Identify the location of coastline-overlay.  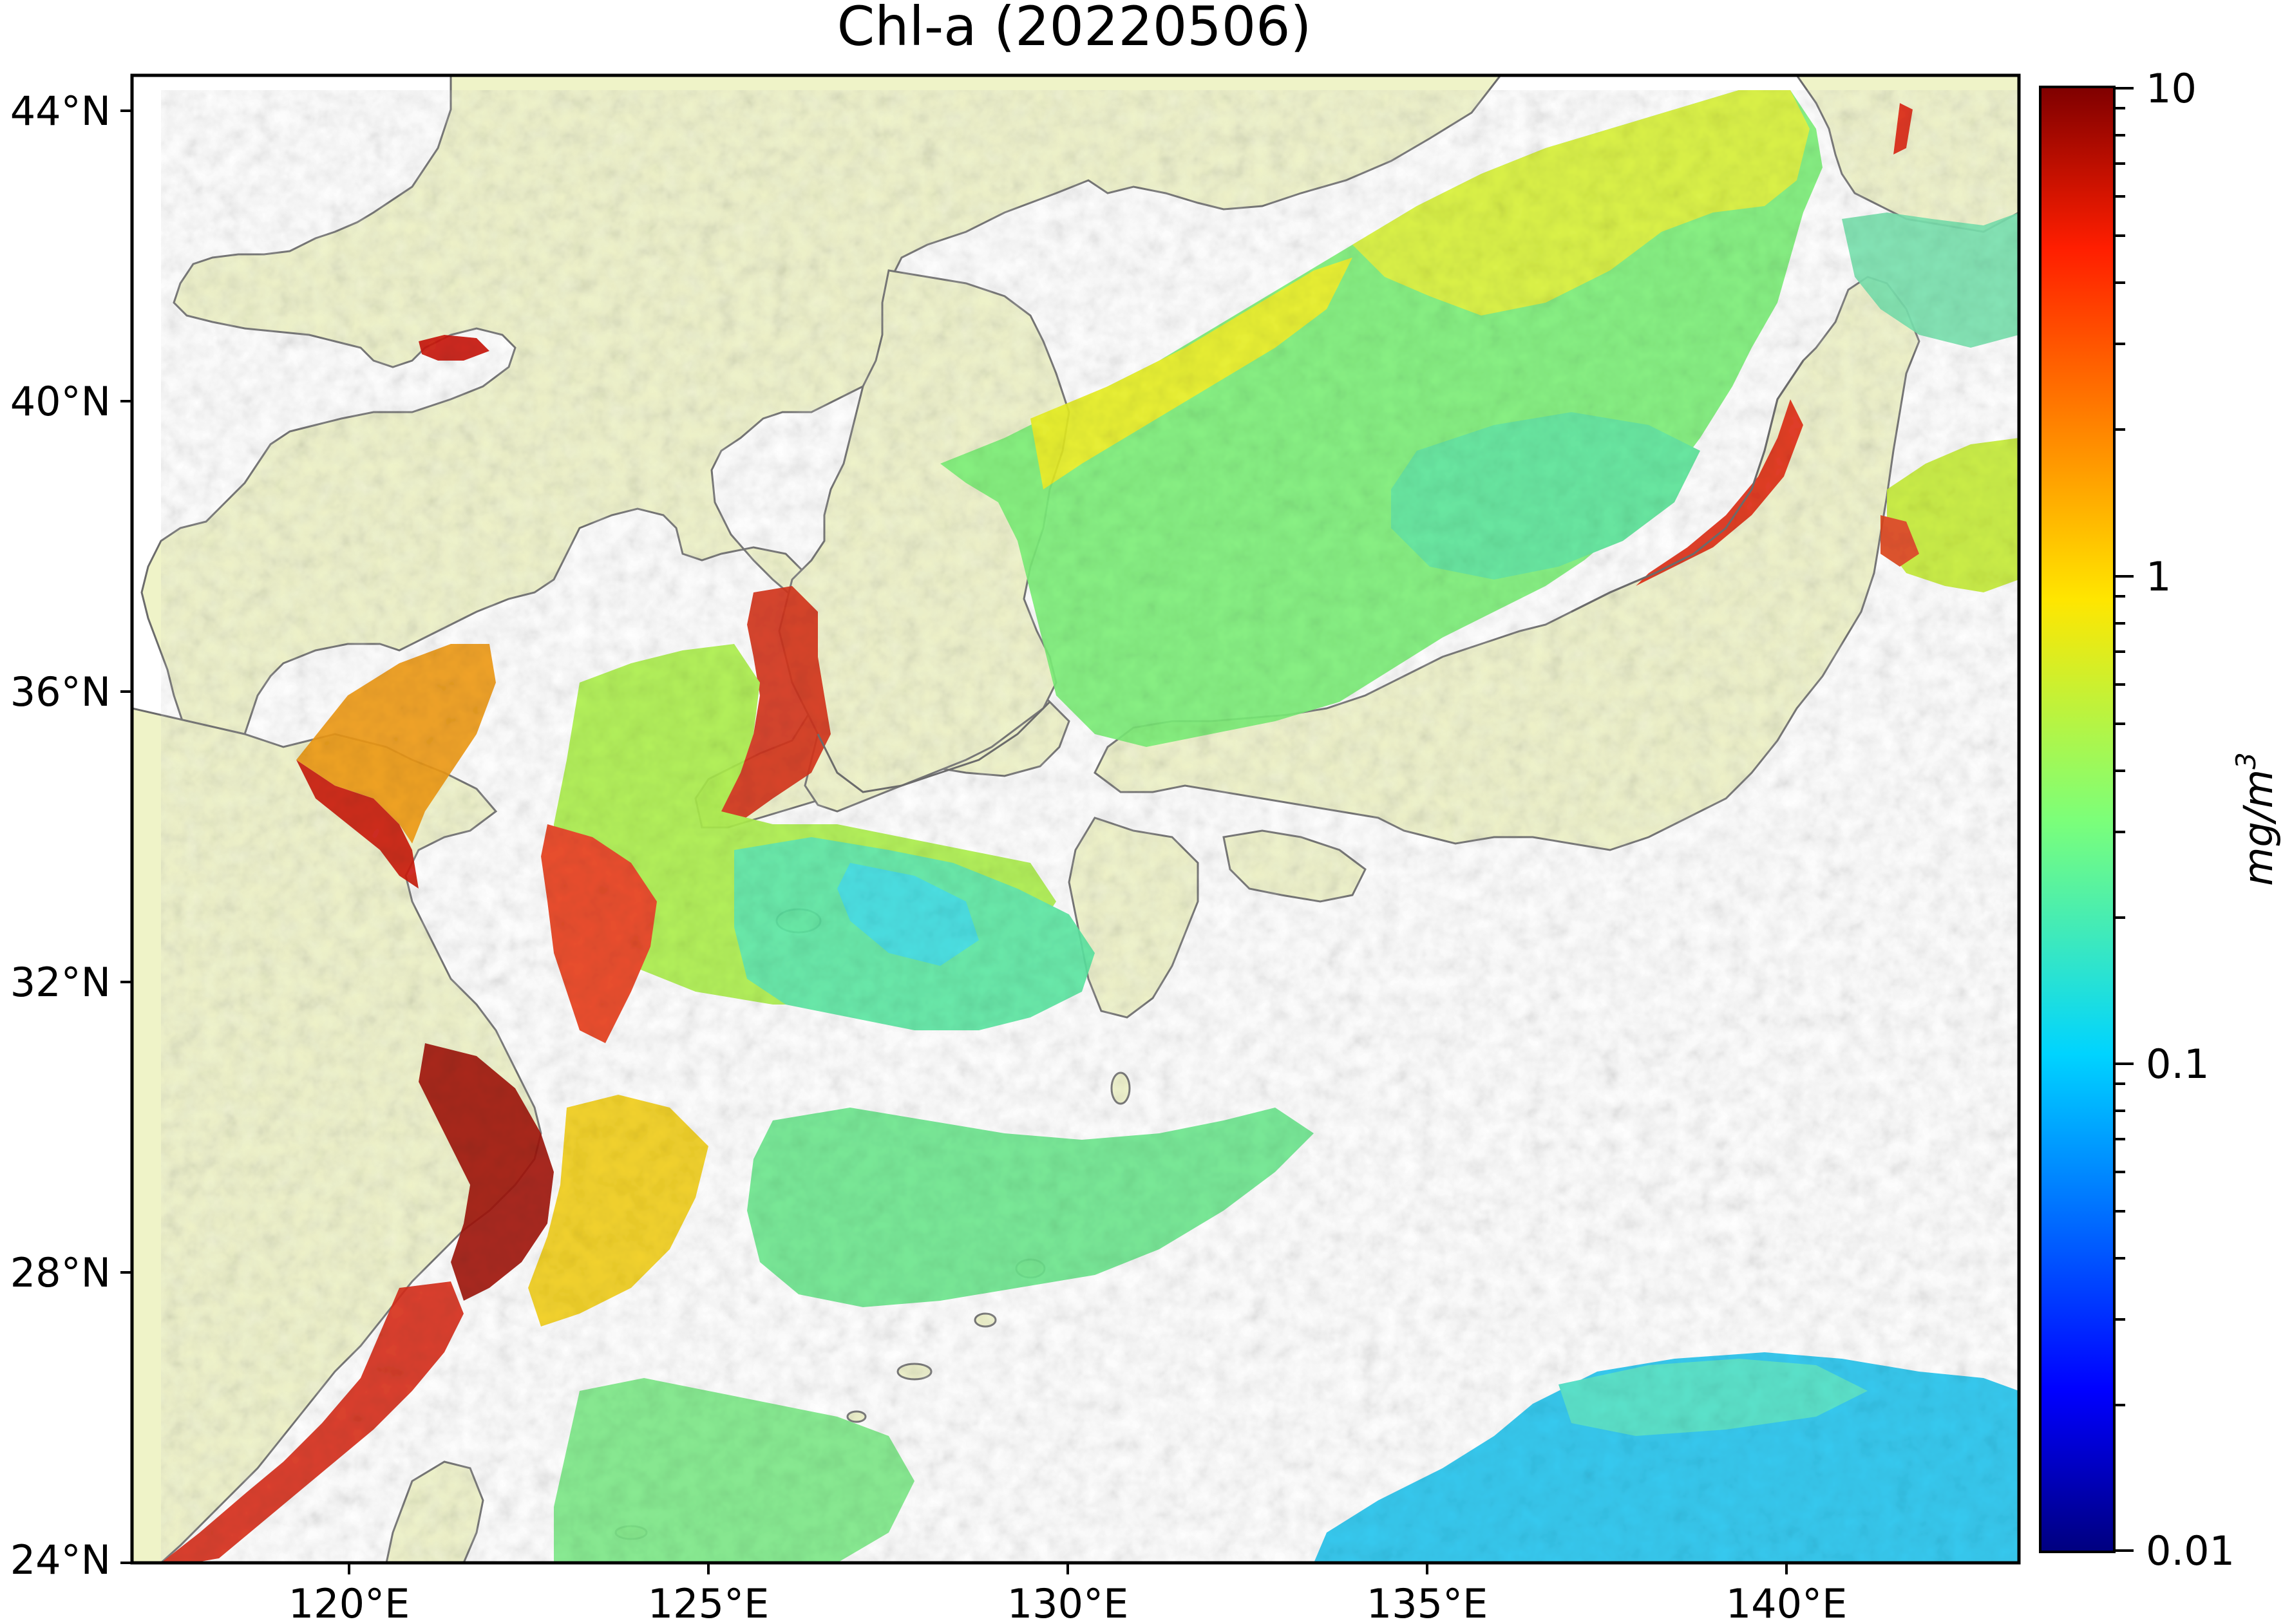
(1311, 576).